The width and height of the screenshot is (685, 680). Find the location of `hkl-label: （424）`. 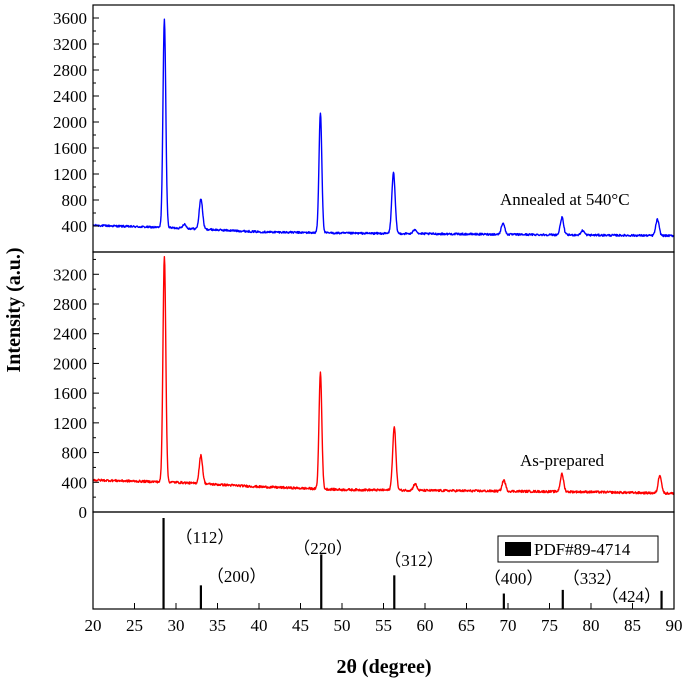

hkl-label: （424） is located at coordinates (632, 596).